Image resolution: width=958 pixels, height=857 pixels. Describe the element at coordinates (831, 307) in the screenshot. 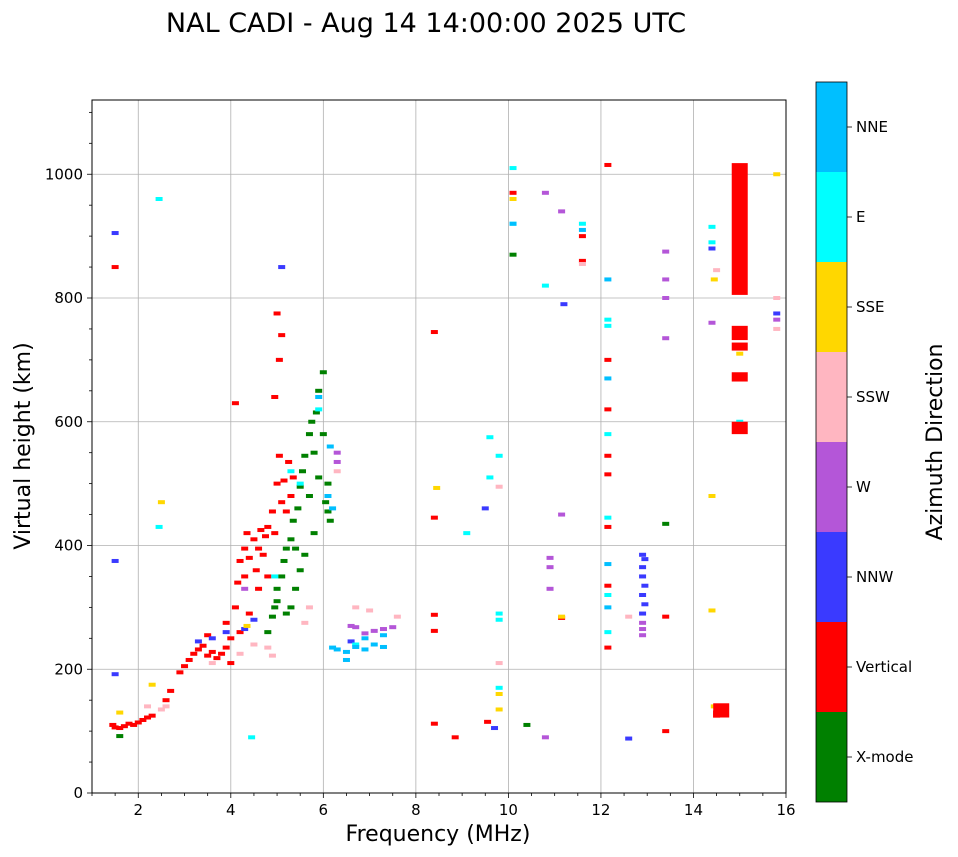

I see `colorbar-swatch-sse` at that location.